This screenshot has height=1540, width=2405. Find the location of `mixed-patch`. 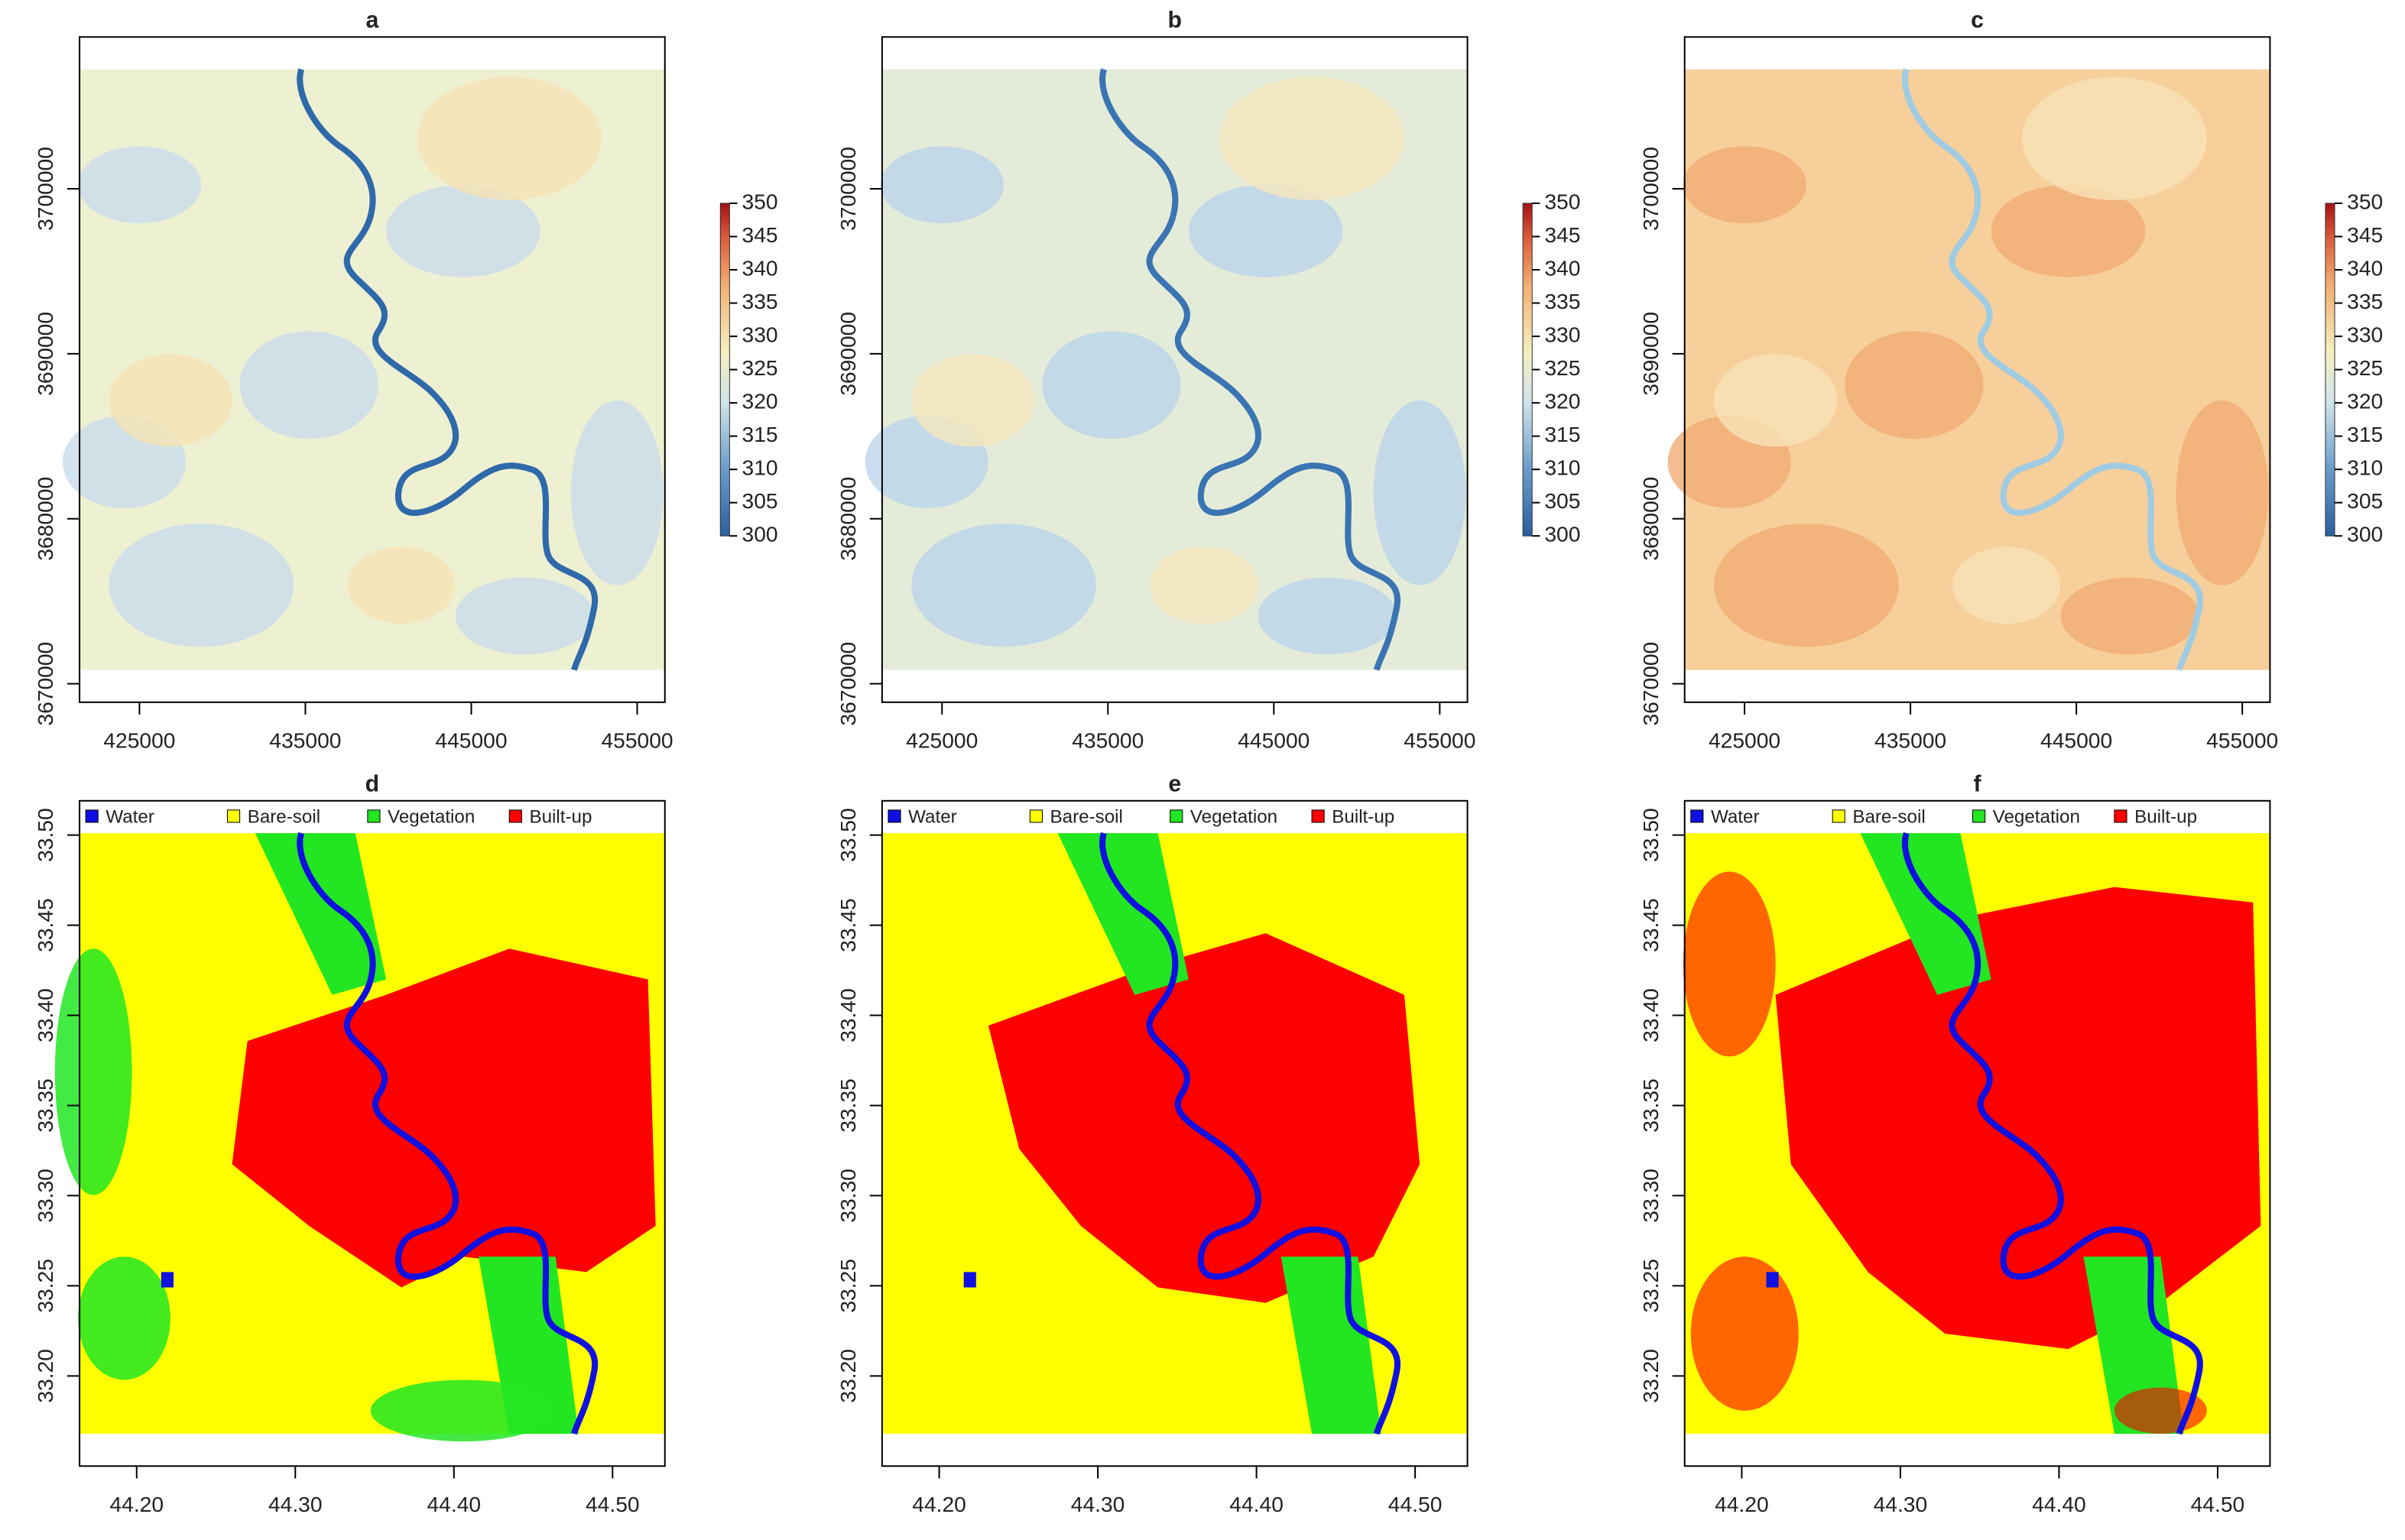

mixed-patch is located at coordinates (1729, 964).